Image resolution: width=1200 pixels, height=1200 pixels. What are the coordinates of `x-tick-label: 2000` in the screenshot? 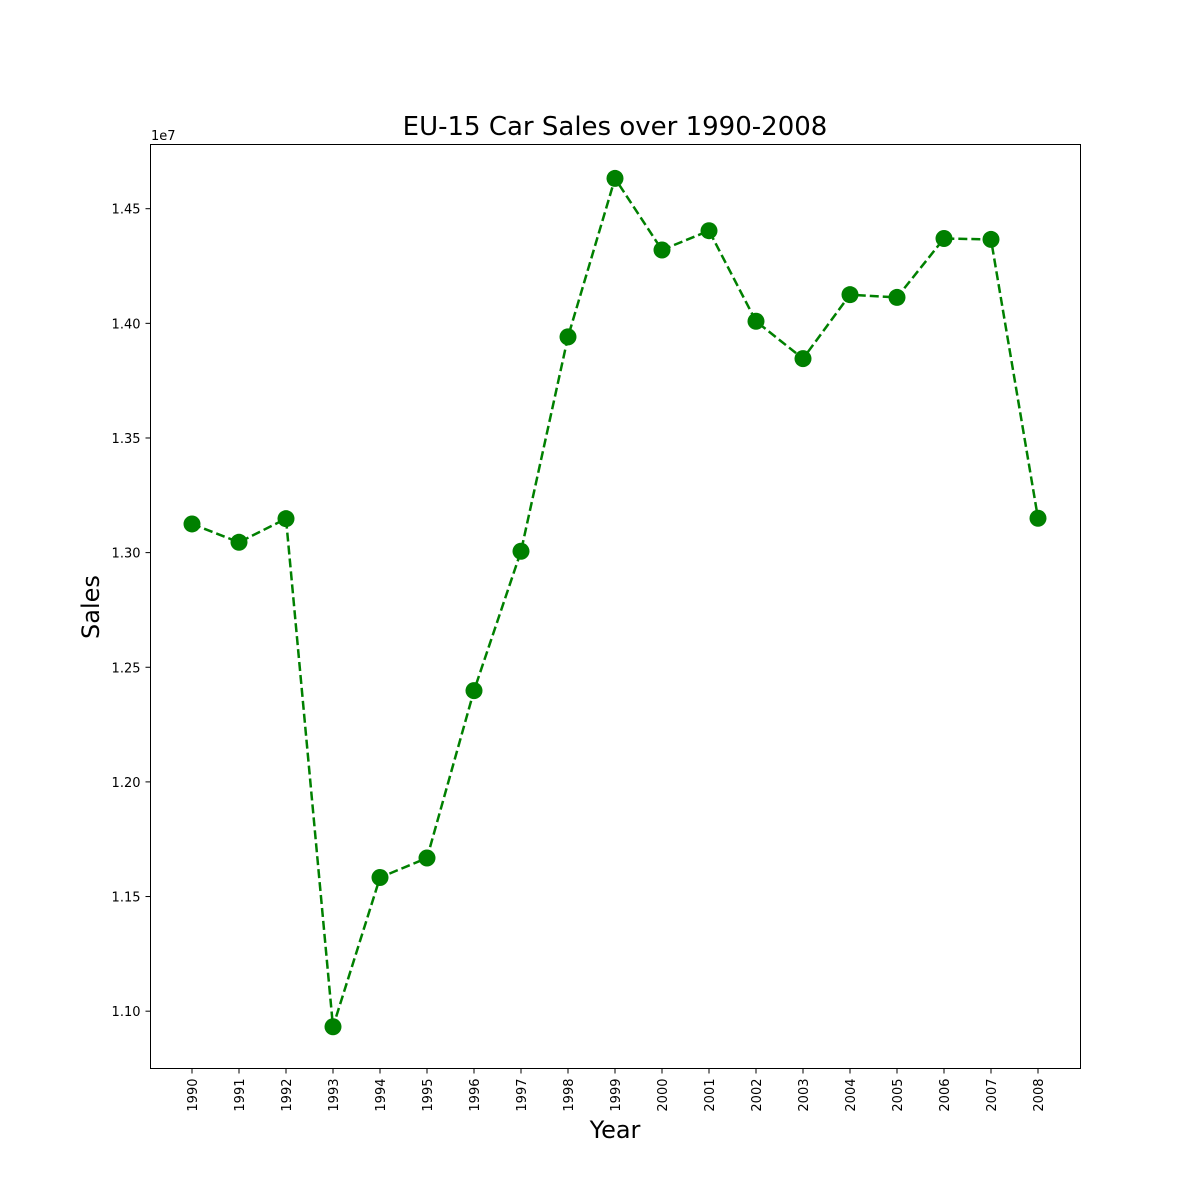 It's located at (663, 1095).